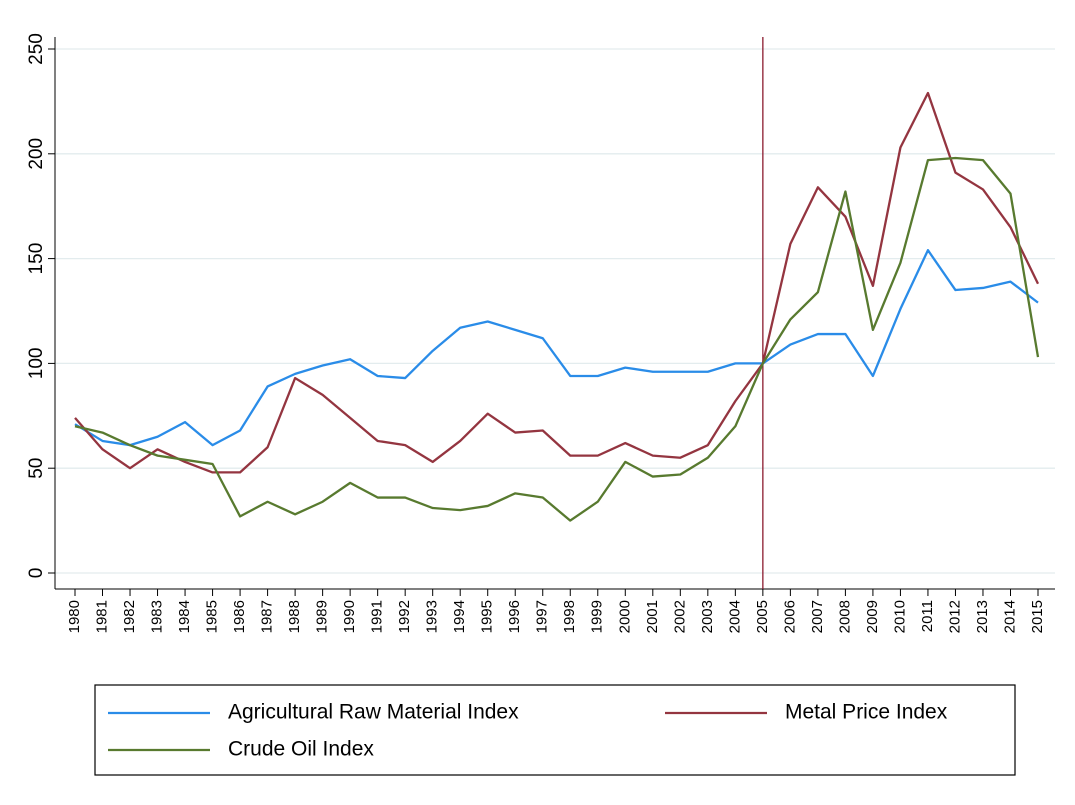  Describe the element at coordinates (899, 616) in the screenshot. I see `x-tick-label: 2010` at that location.